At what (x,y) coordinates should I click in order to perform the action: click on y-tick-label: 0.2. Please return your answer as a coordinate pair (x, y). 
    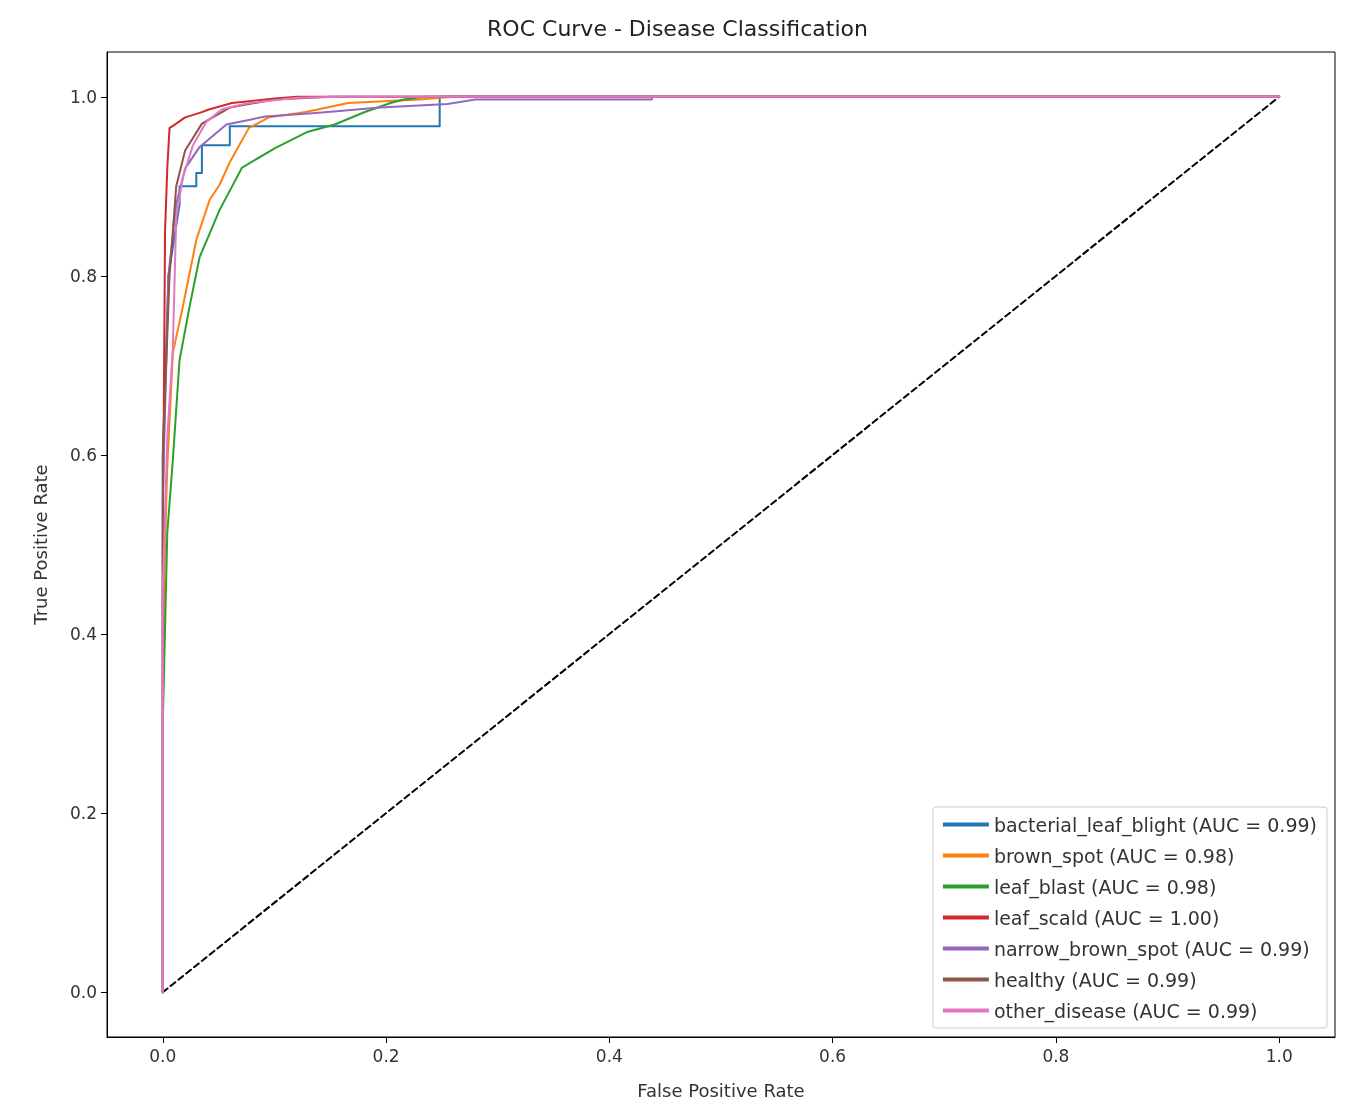
    Looking at the image, I should click on (83, 813).